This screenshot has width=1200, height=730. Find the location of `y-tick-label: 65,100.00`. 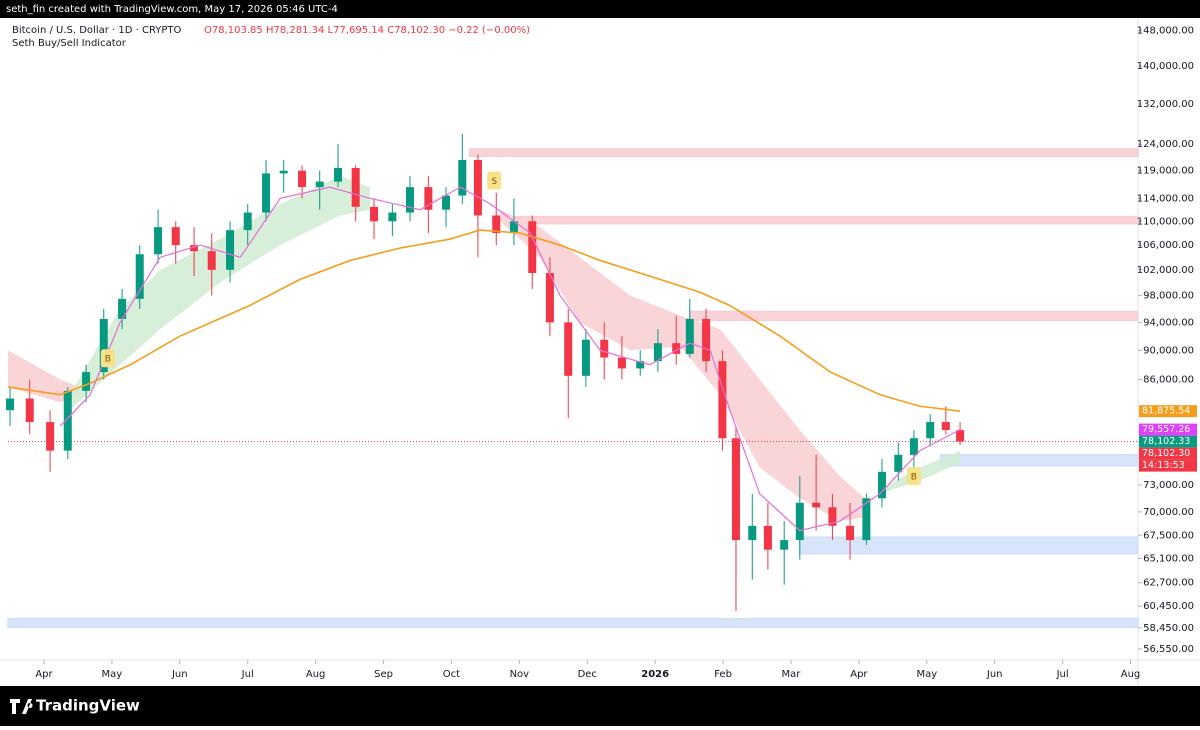

y-tick-label: 65,100.00 is located at coordinates (1168, 559).